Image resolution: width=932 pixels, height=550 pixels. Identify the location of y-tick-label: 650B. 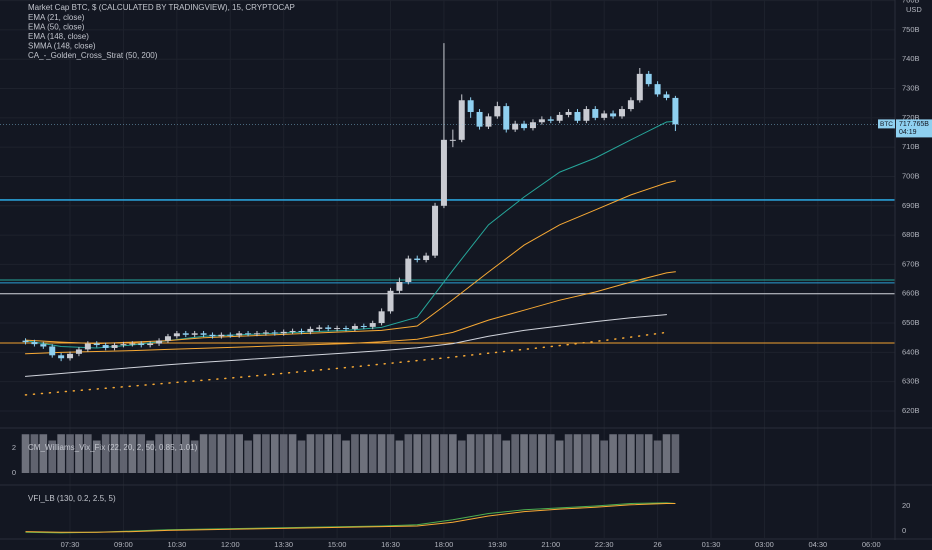
(911, 322).